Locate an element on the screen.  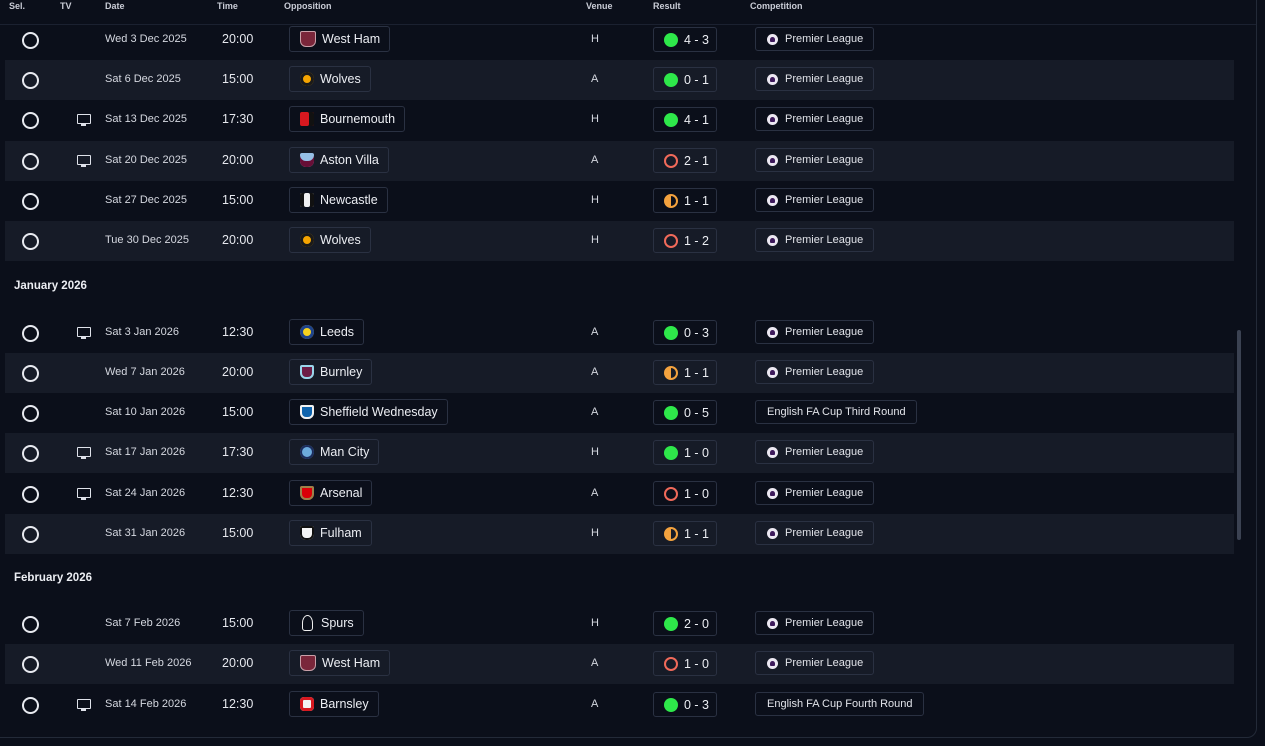
opposition-chip: Spurs is located at coordinates (326, 623).